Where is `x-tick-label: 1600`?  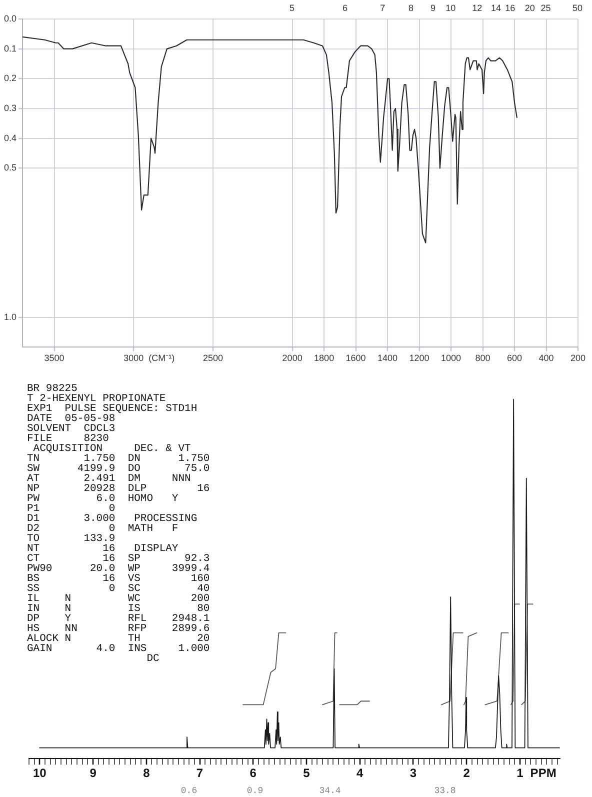
x-tick-label: 1600 is located at coordinates (356, 358).